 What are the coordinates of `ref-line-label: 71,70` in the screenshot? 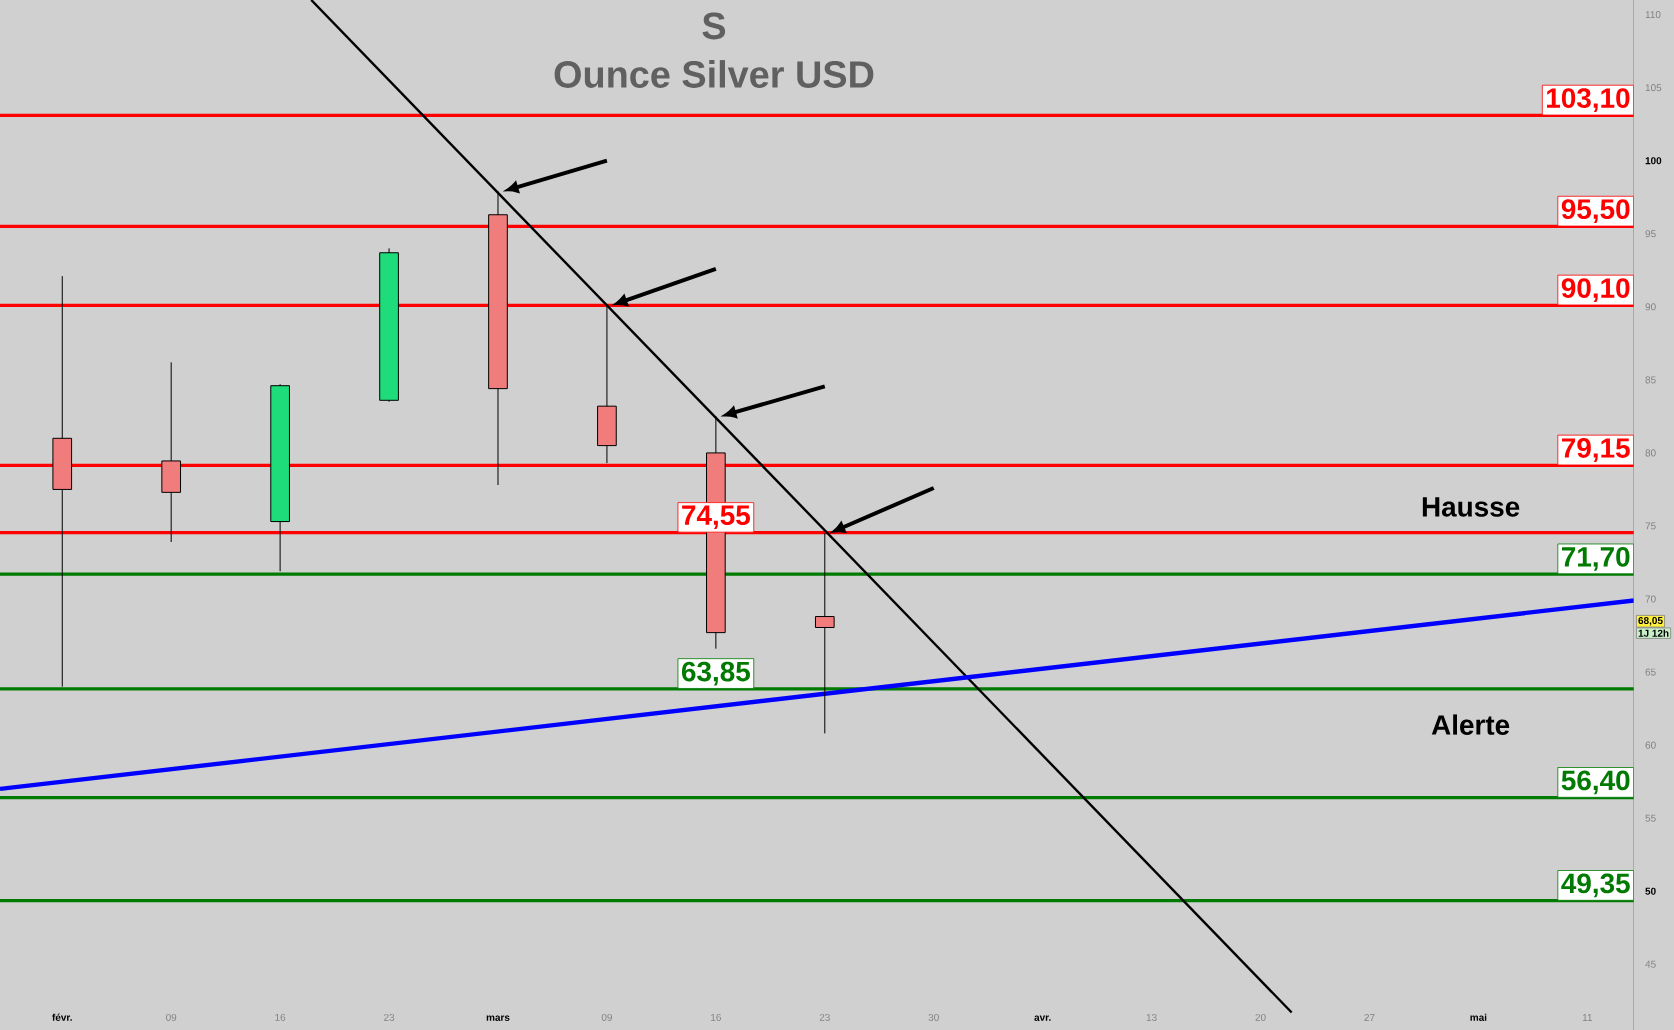 It's located at (1596, 558).